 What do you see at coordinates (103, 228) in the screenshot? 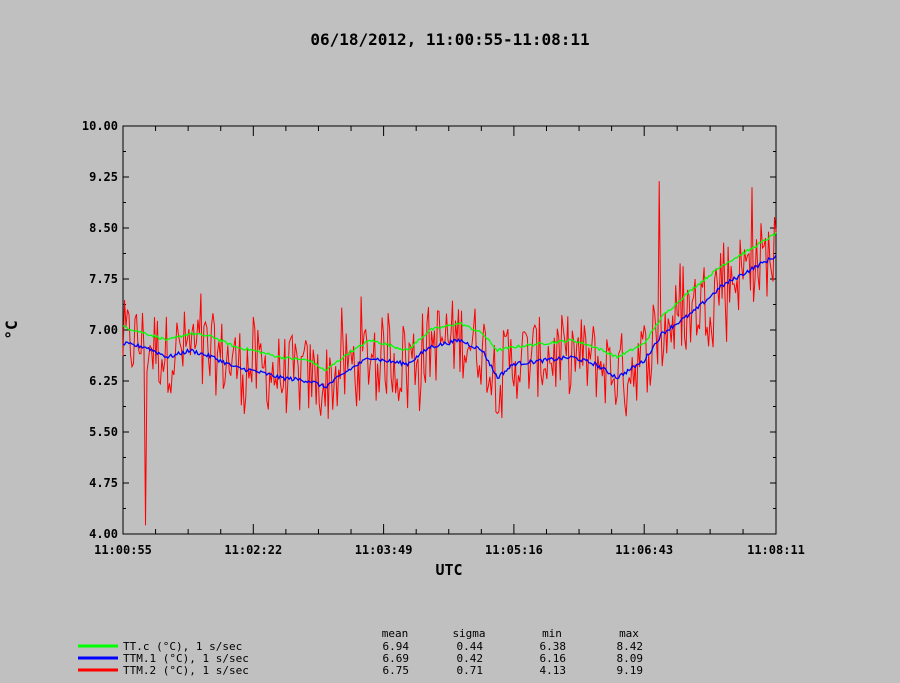
I see `y-tick-label: 8.50` at bounding box center [103, 228].